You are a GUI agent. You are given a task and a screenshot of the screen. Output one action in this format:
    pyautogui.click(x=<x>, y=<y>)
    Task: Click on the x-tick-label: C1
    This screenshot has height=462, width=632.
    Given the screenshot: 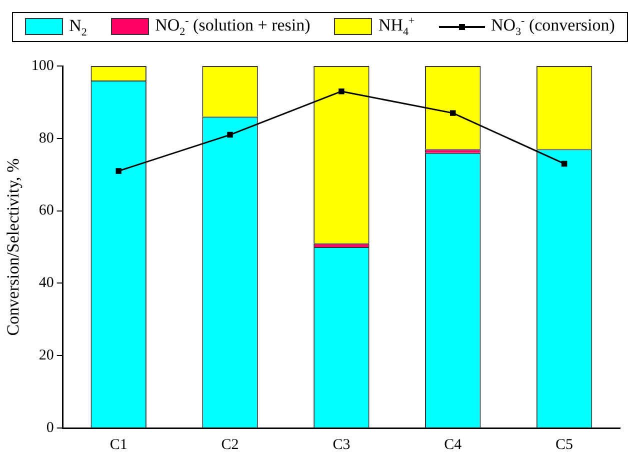 What is the action you would take?
    pyautogui.click(x=119, y=444)
    